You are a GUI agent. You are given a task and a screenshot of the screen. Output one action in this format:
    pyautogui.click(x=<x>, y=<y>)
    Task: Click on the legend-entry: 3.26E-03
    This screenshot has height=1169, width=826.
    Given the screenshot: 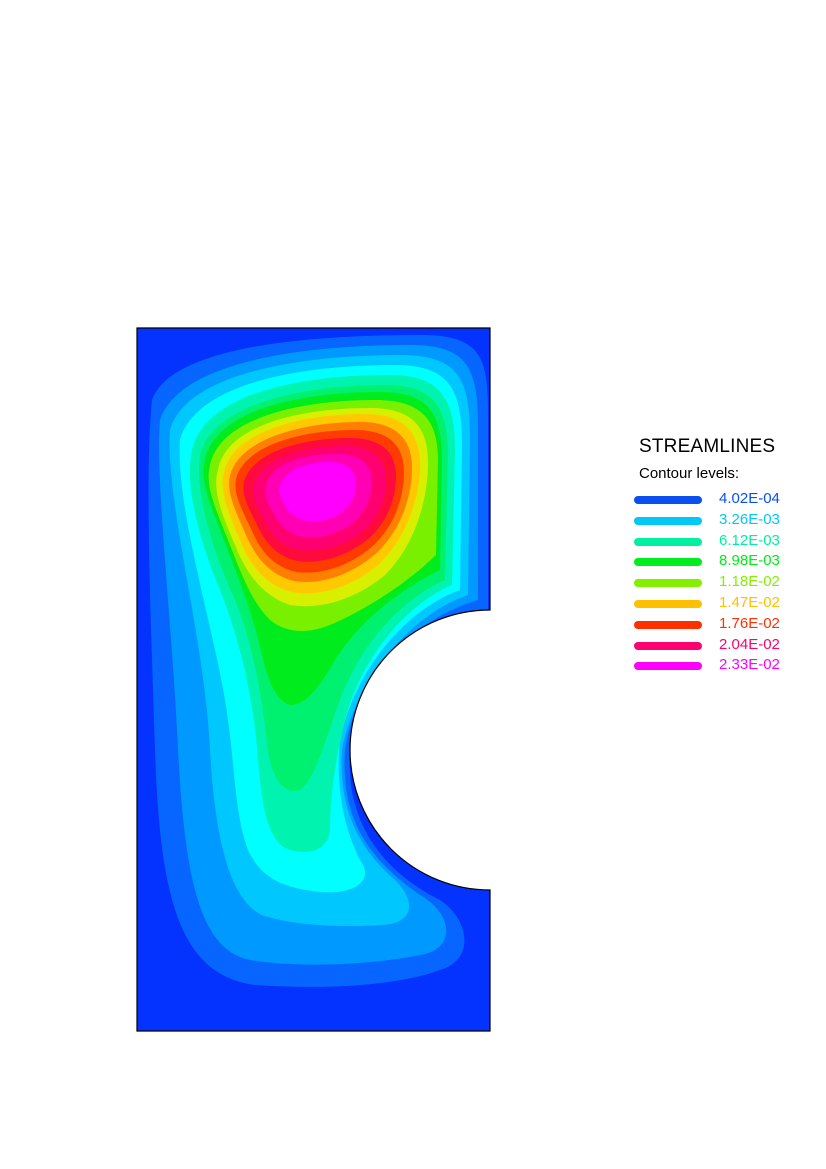 What is the action you would take?
    pyautogui.click(x=724, y=522)
    